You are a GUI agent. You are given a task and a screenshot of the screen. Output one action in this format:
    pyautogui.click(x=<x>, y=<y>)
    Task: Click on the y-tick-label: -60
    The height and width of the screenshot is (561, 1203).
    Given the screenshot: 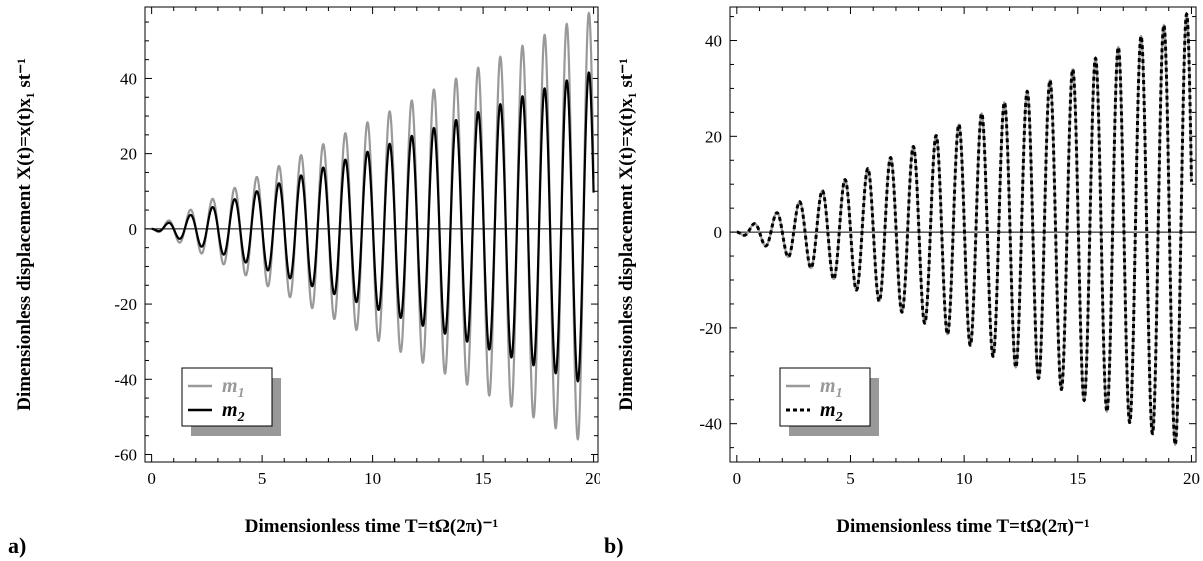 What is the action you would take?
    pyautogui.click(x=125, y=454)
    